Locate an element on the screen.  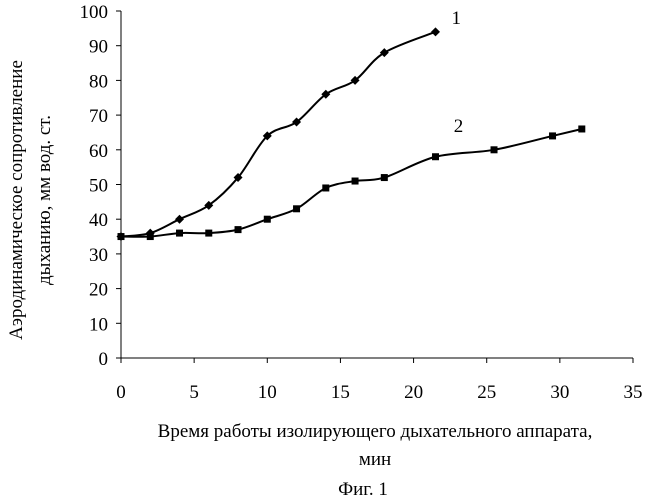
y-axis-ticks: 0 10 20 30 40 50 60 70 80 90 100 is located at coordinates (101, 186).